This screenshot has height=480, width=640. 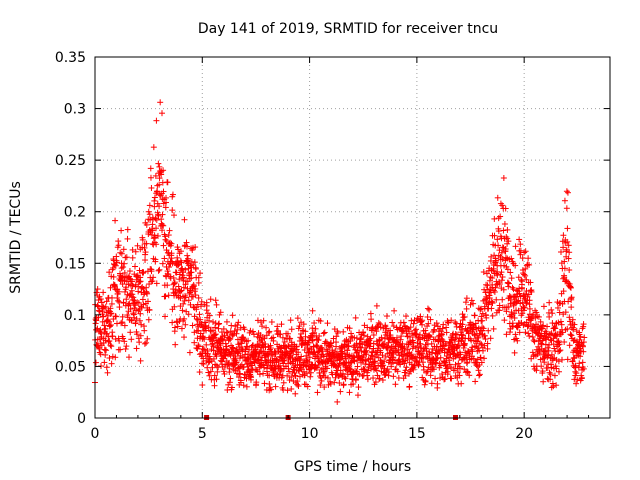 I want to click on y-tick-label: 0.35, so click(x=70, y=58).